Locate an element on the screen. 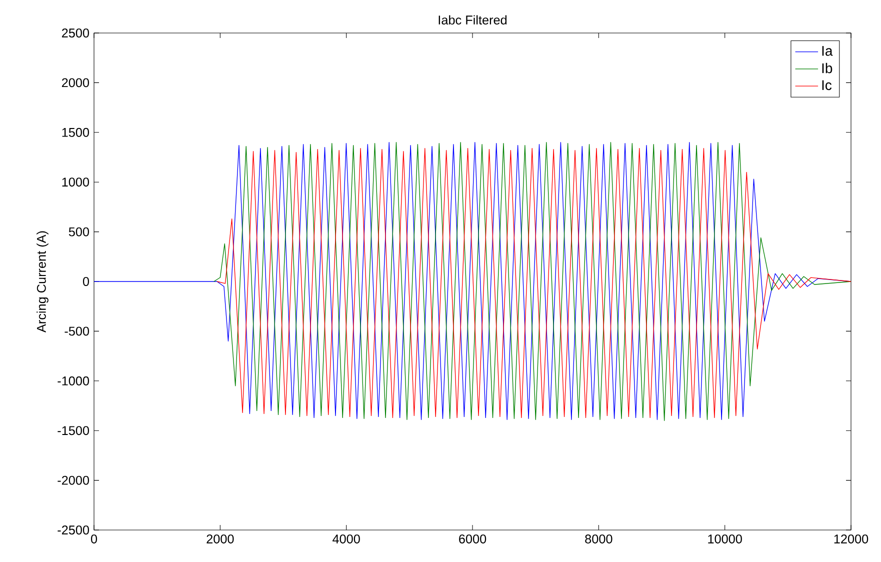 The image size is (881, 562). legend-label: Ic is located at coordinates (827, 85).